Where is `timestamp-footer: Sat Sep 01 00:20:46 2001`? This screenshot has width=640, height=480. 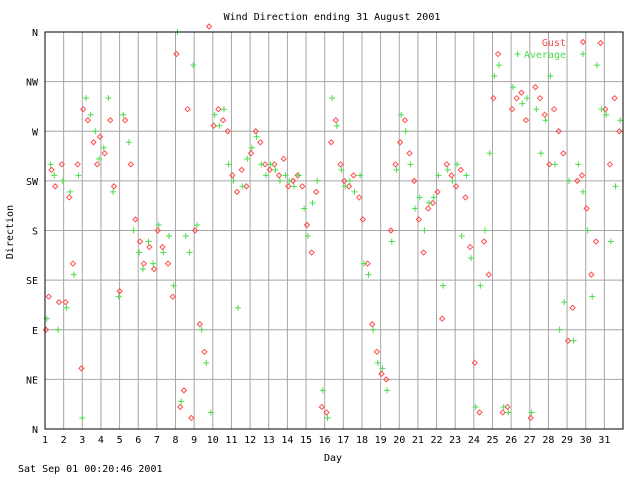
timestamp-footer: Sat Sep 01 00:20:46 2001 is located at coordinates (90, 469).